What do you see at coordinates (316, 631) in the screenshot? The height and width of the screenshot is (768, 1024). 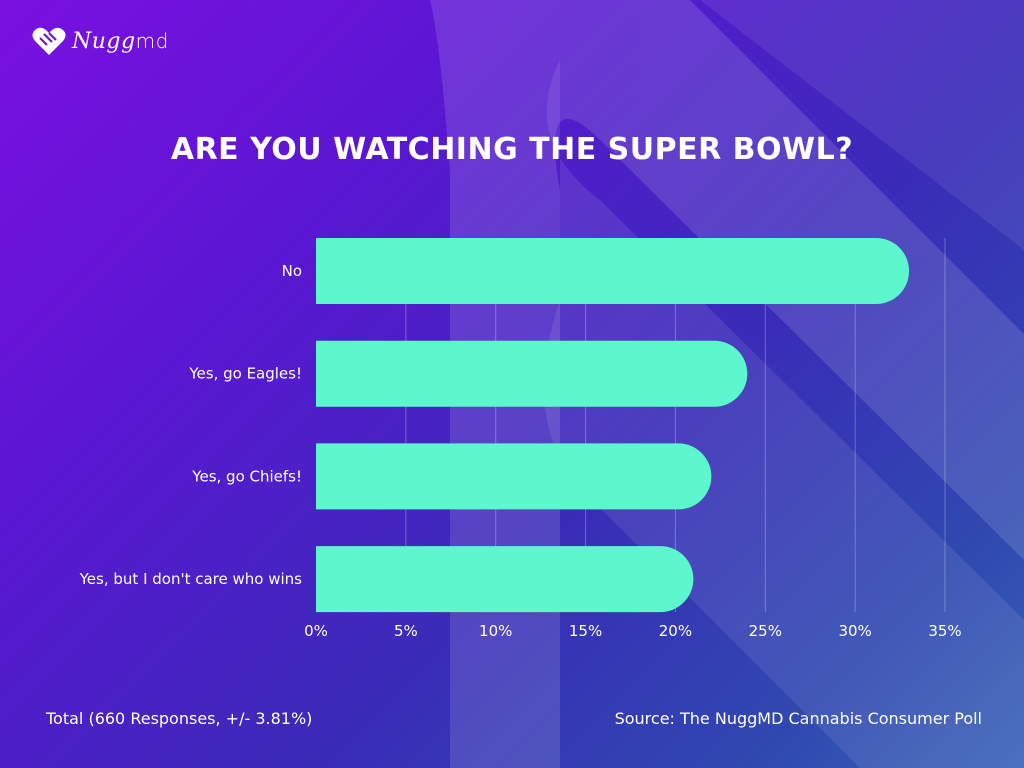 I see `x-tick-label: 0%` at bounding box center [316, 631].